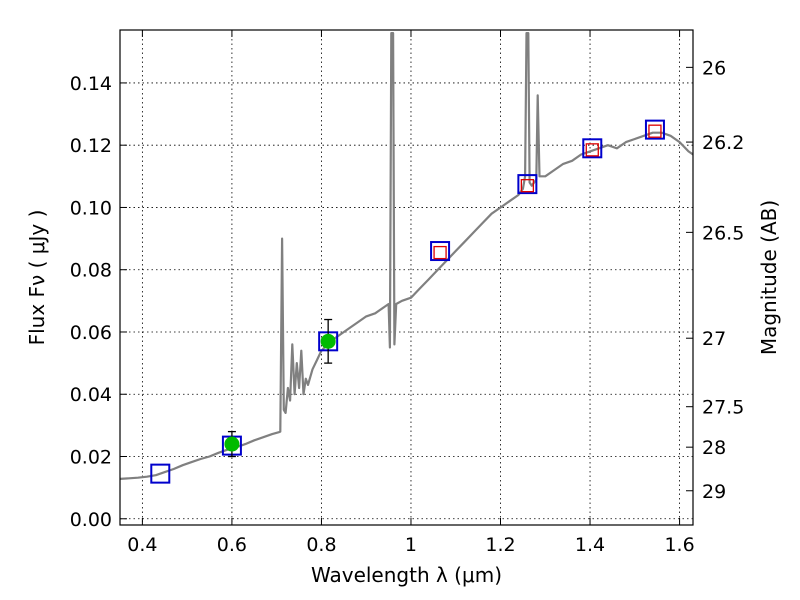  What do you see at coordinates (411, 545) in the screenshot?
I see `x-tick-label: 1` at bounding box center [411, 545].